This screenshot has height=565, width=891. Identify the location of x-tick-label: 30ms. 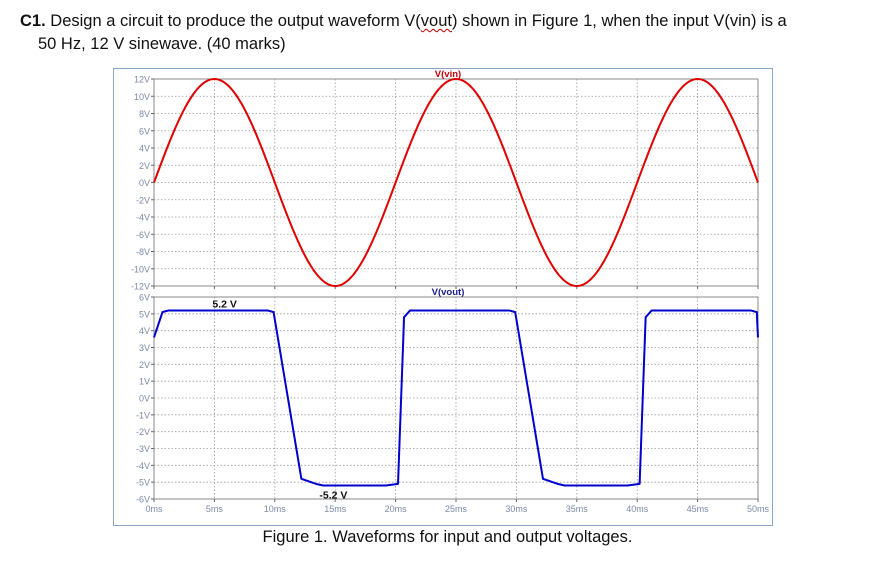
(516, 509).